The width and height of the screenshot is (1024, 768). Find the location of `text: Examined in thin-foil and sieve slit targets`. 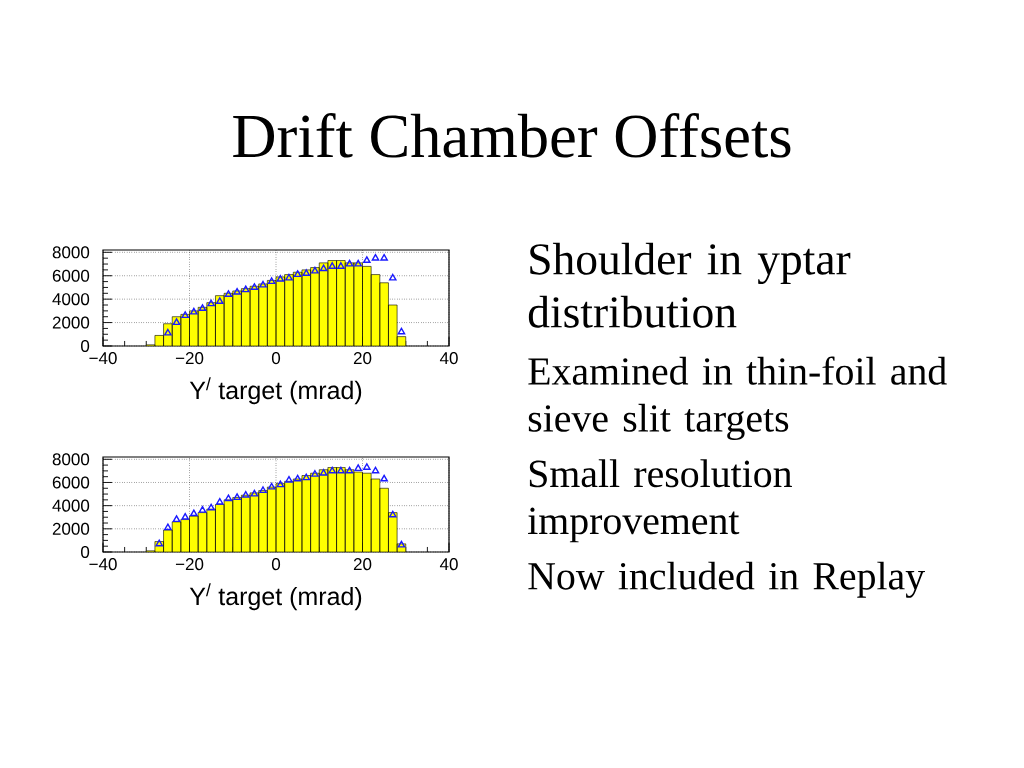

text: Examined in thin-foil and sieve slit targets is located at coordinates (737, 398).